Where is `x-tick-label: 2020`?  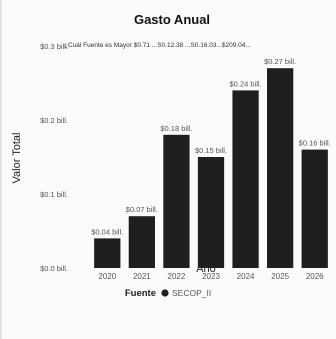
x-tick-label: 2020 is located at coordinates (107, 276).